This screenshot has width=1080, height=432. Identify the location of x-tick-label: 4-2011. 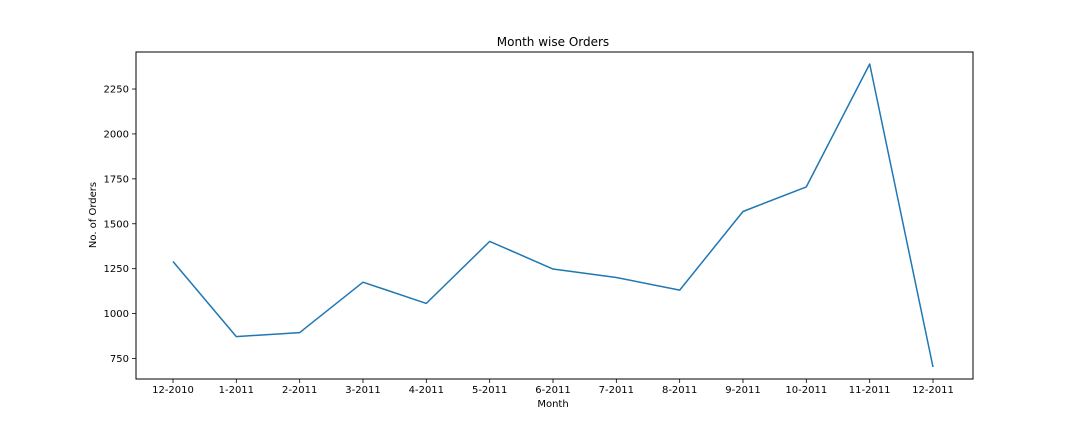
(426, 390).